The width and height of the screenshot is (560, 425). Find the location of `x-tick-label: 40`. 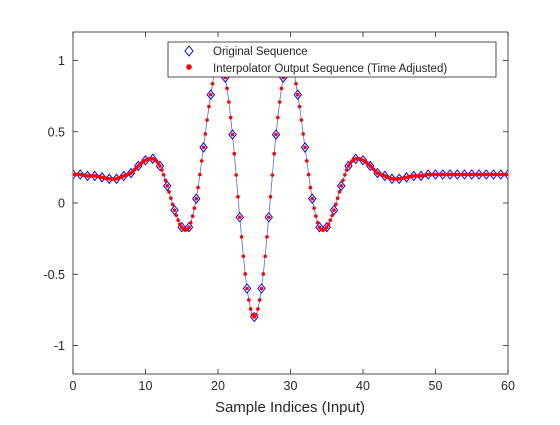

x-tick-label: 40 is located at coordinates (363, 386).